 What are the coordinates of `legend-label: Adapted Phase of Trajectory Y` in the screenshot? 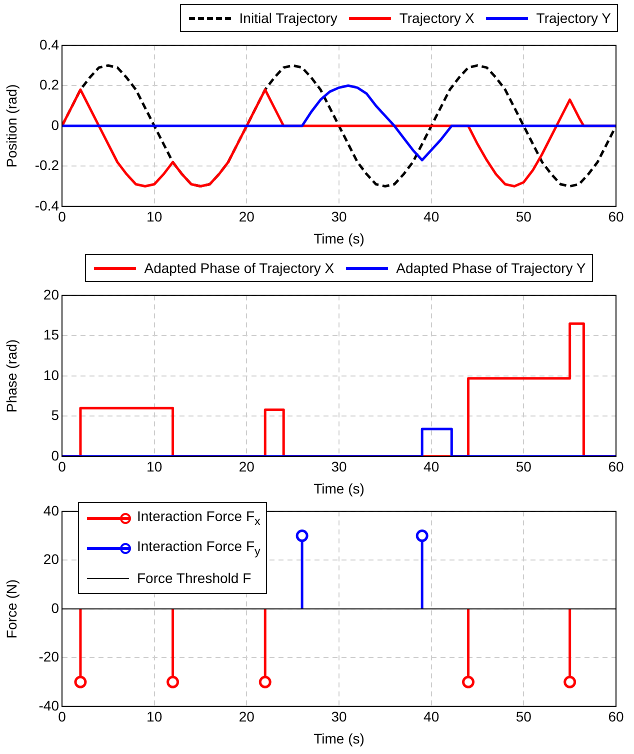 It's located at (491, 268).